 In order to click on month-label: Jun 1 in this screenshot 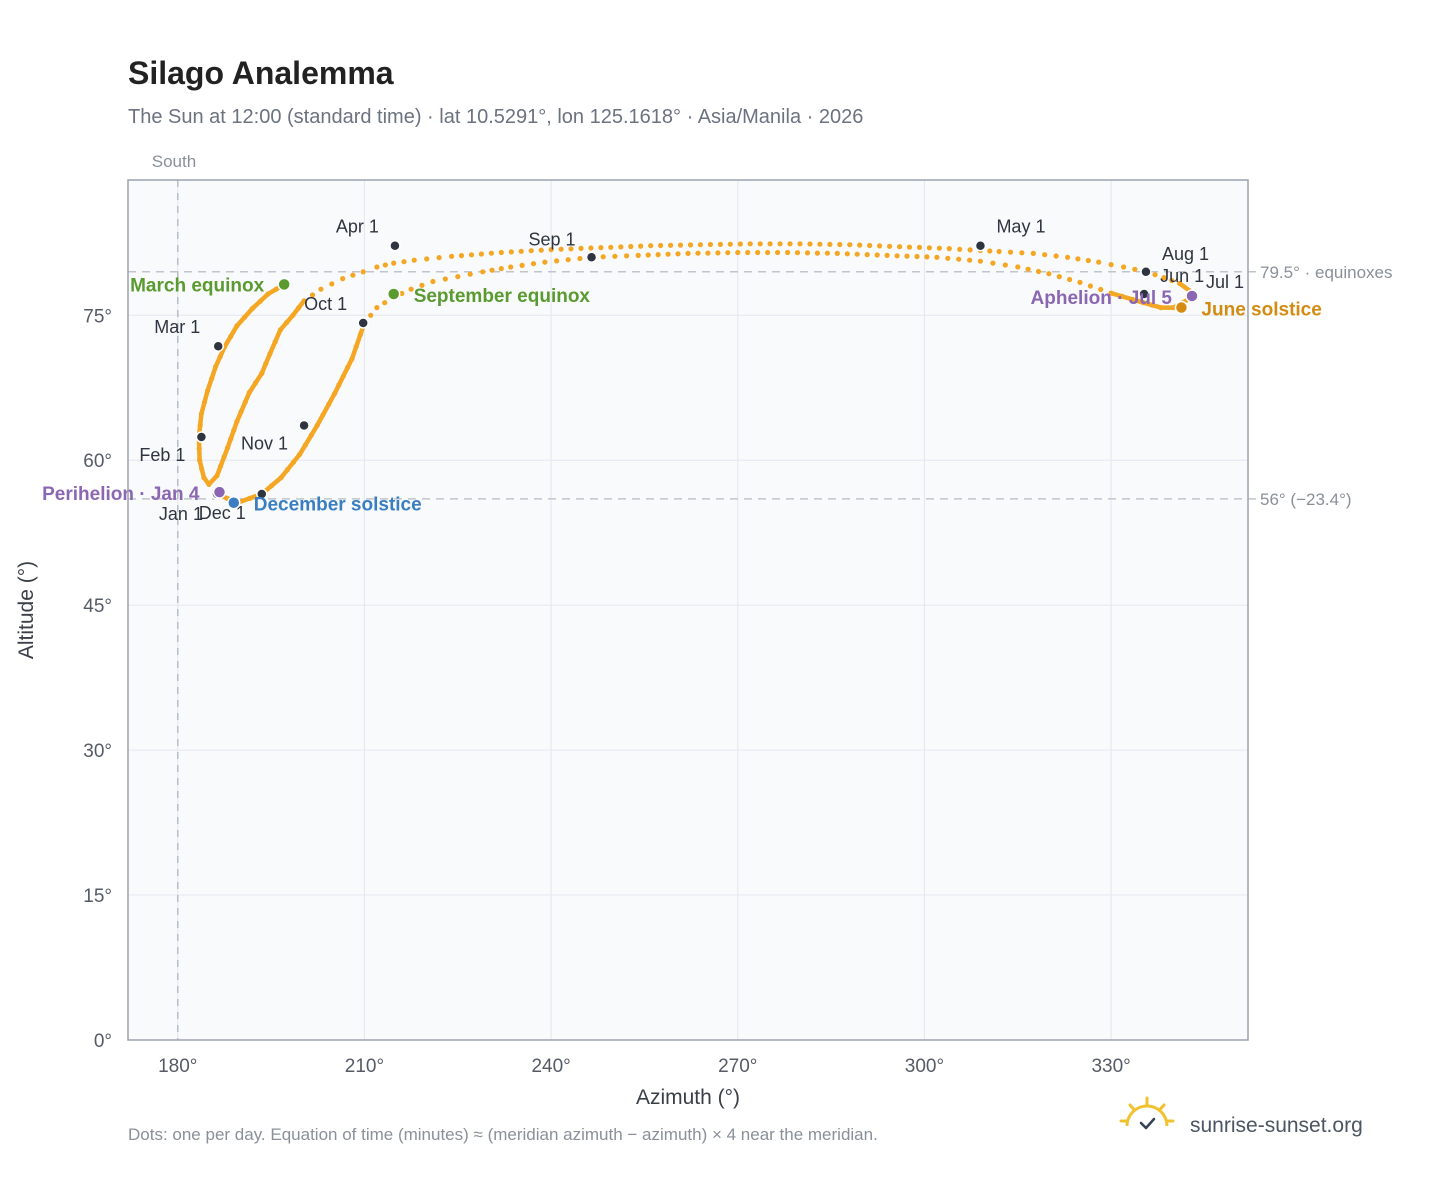, I will do `click(1182, 276)`.